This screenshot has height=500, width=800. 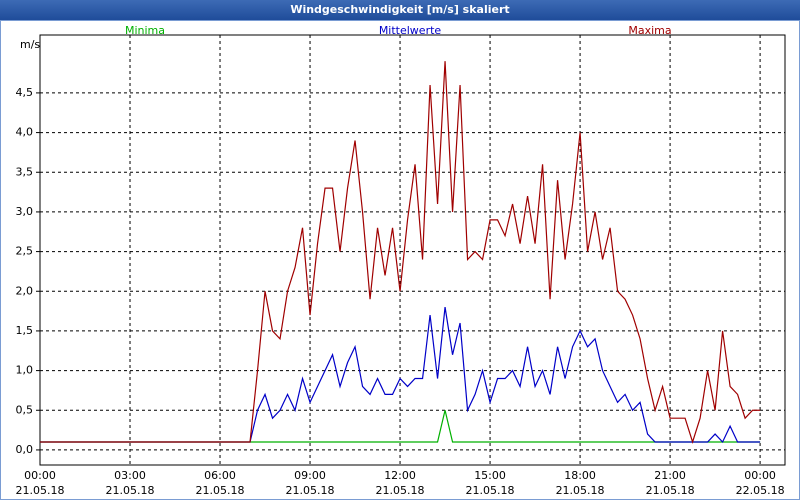 What do you see at coordinates (25, 409) in the screenshot?
I see `y-tick-label: 0,5` at bounding box center [25, 409].